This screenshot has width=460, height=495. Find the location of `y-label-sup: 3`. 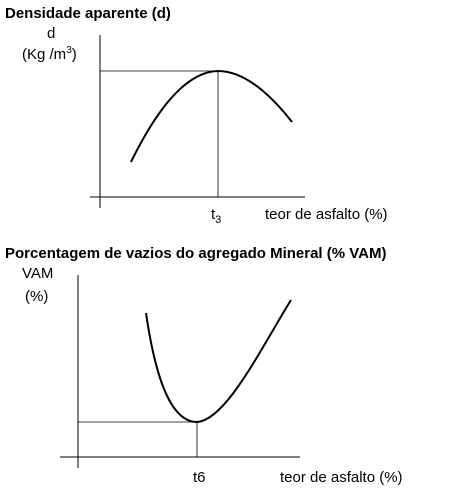

y-label-sup: 3 is located at coordinates (69, 50).